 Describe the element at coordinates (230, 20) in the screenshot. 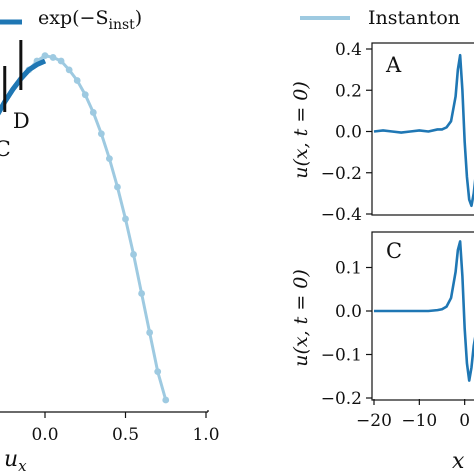

I see `legend: exp(−Sinst) Instanton` at that location.